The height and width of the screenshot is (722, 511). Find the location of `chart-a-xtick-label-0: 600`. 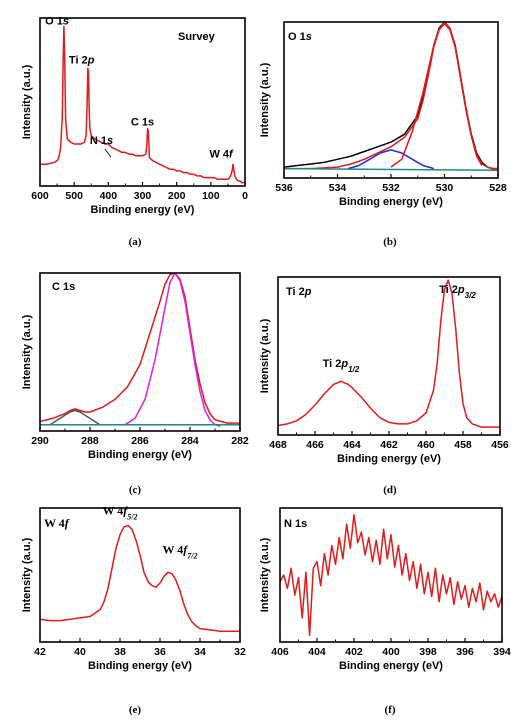

chart-a-xtick-label-0: 600 is located at coordinates (40, 196).